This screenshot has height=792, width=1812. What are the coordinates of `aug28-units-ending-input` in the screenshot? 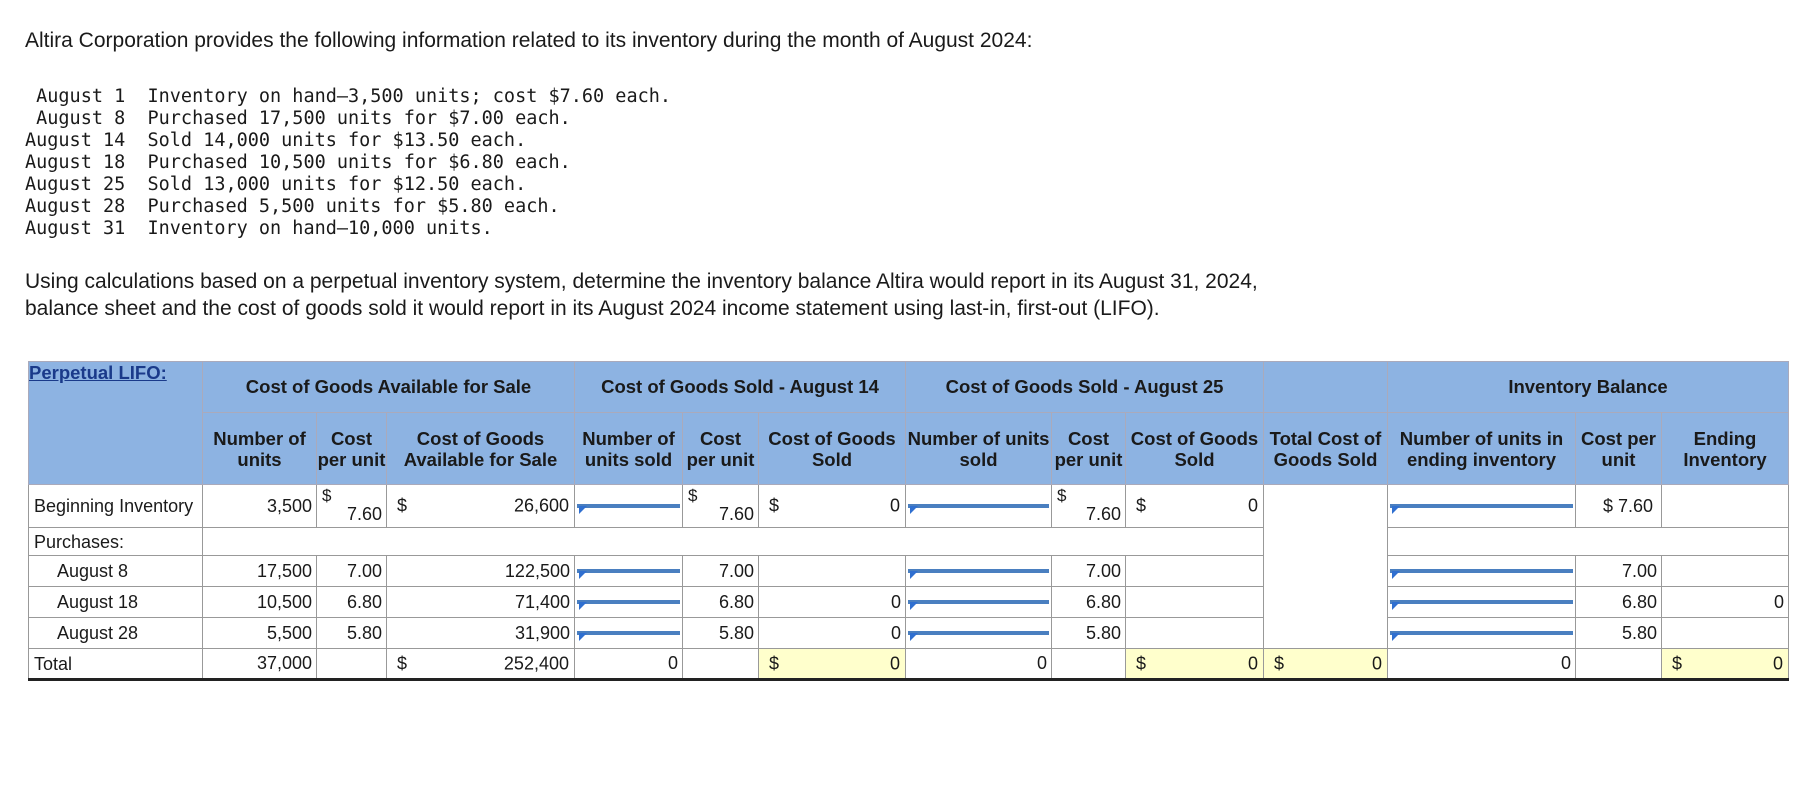 It's located at (1481, 633).